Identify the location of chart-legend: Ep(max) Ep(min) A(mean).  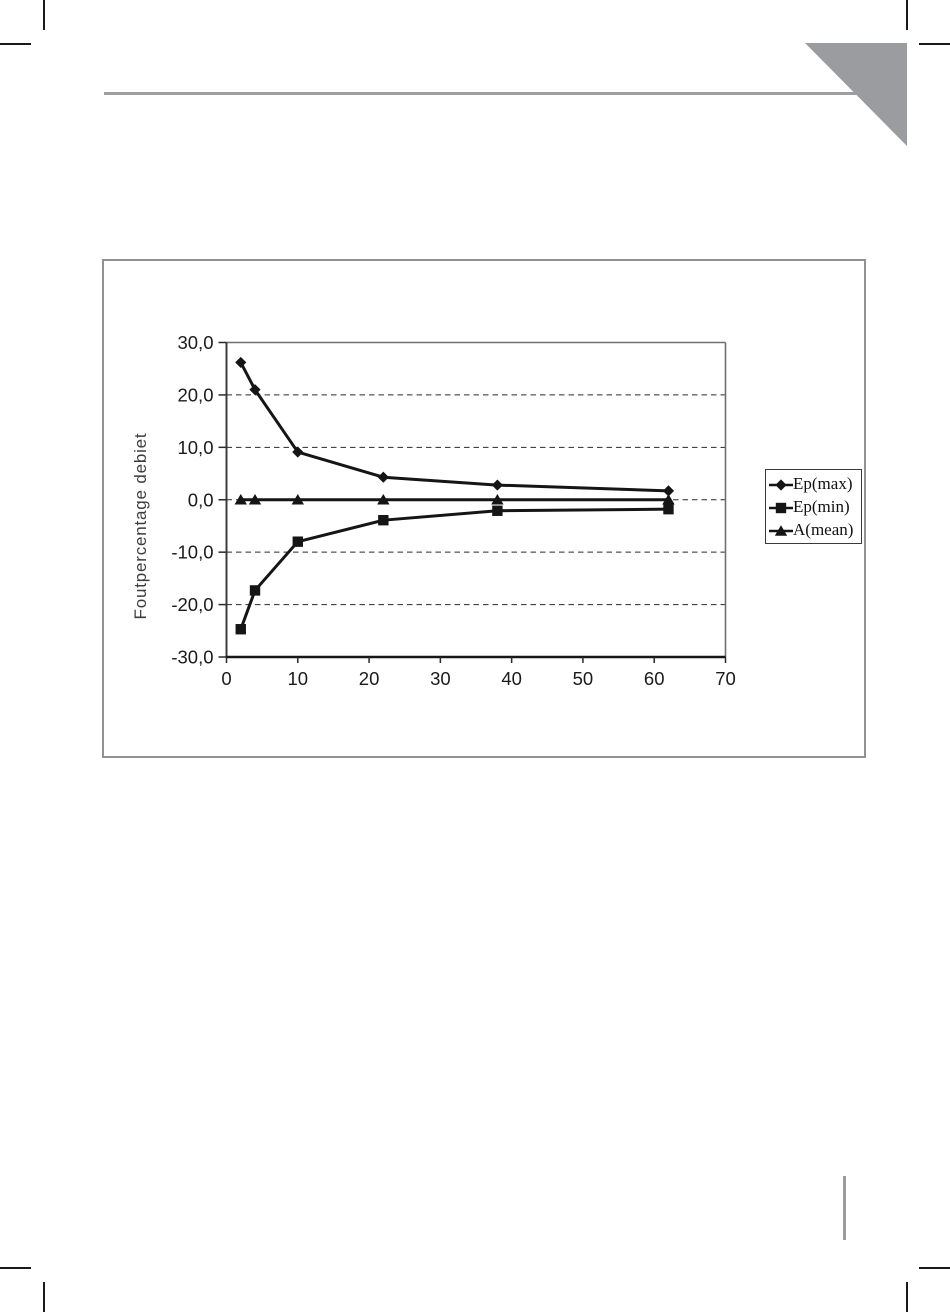
(813, 506).